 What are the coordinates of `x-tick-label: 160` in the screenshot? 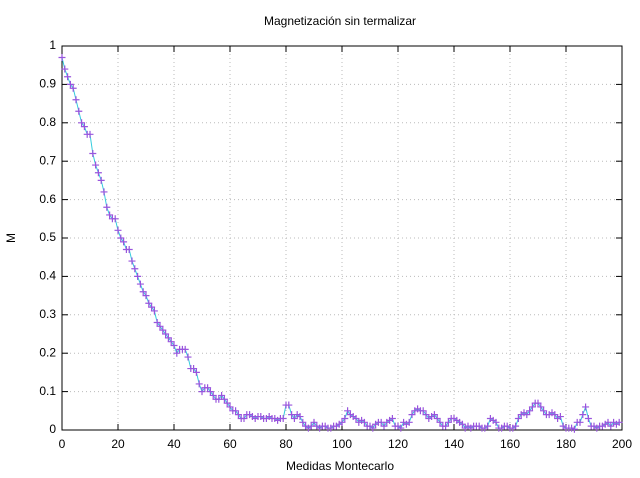 It's located at (510, 444).